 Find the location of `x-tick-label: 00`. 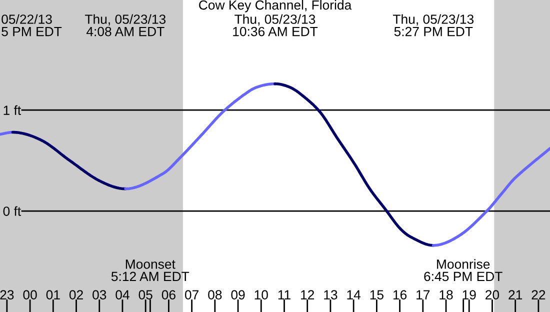

x-tick-label: 00 is located at coordinates (30, 295).